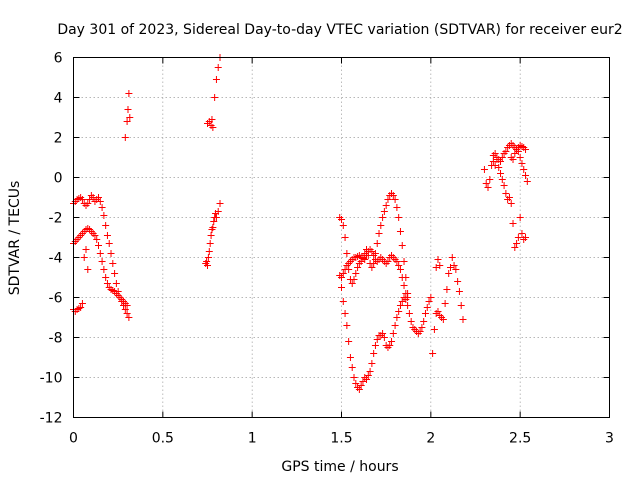 The width and height of the screenshot is (640, 480). What do you see at coordinates (518, 152) in the screenshot?
I see `series-pass-n` at bounding box center [518, 152].